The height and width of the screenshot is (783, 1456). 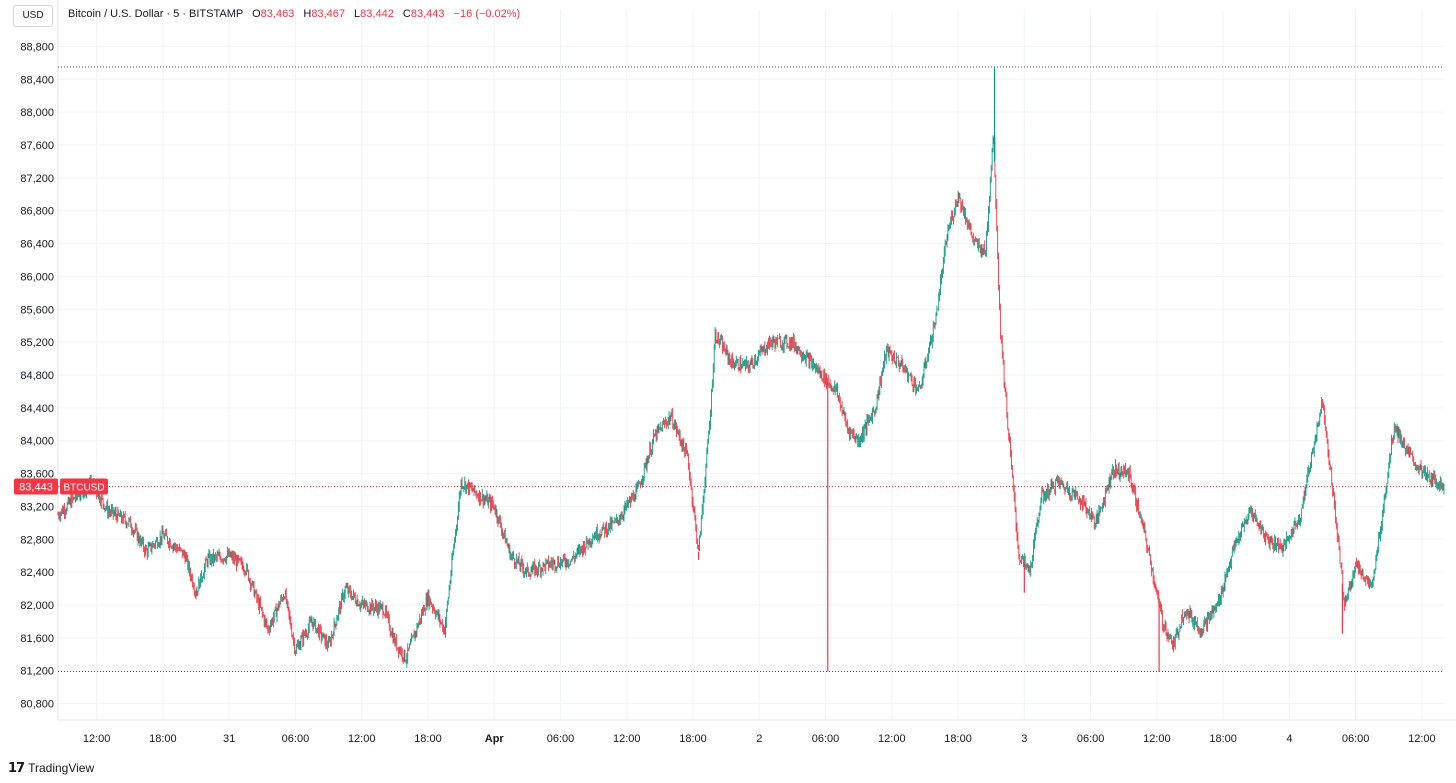 I want to click on y-tick-label: 88,400, so click(x=37, y=80).